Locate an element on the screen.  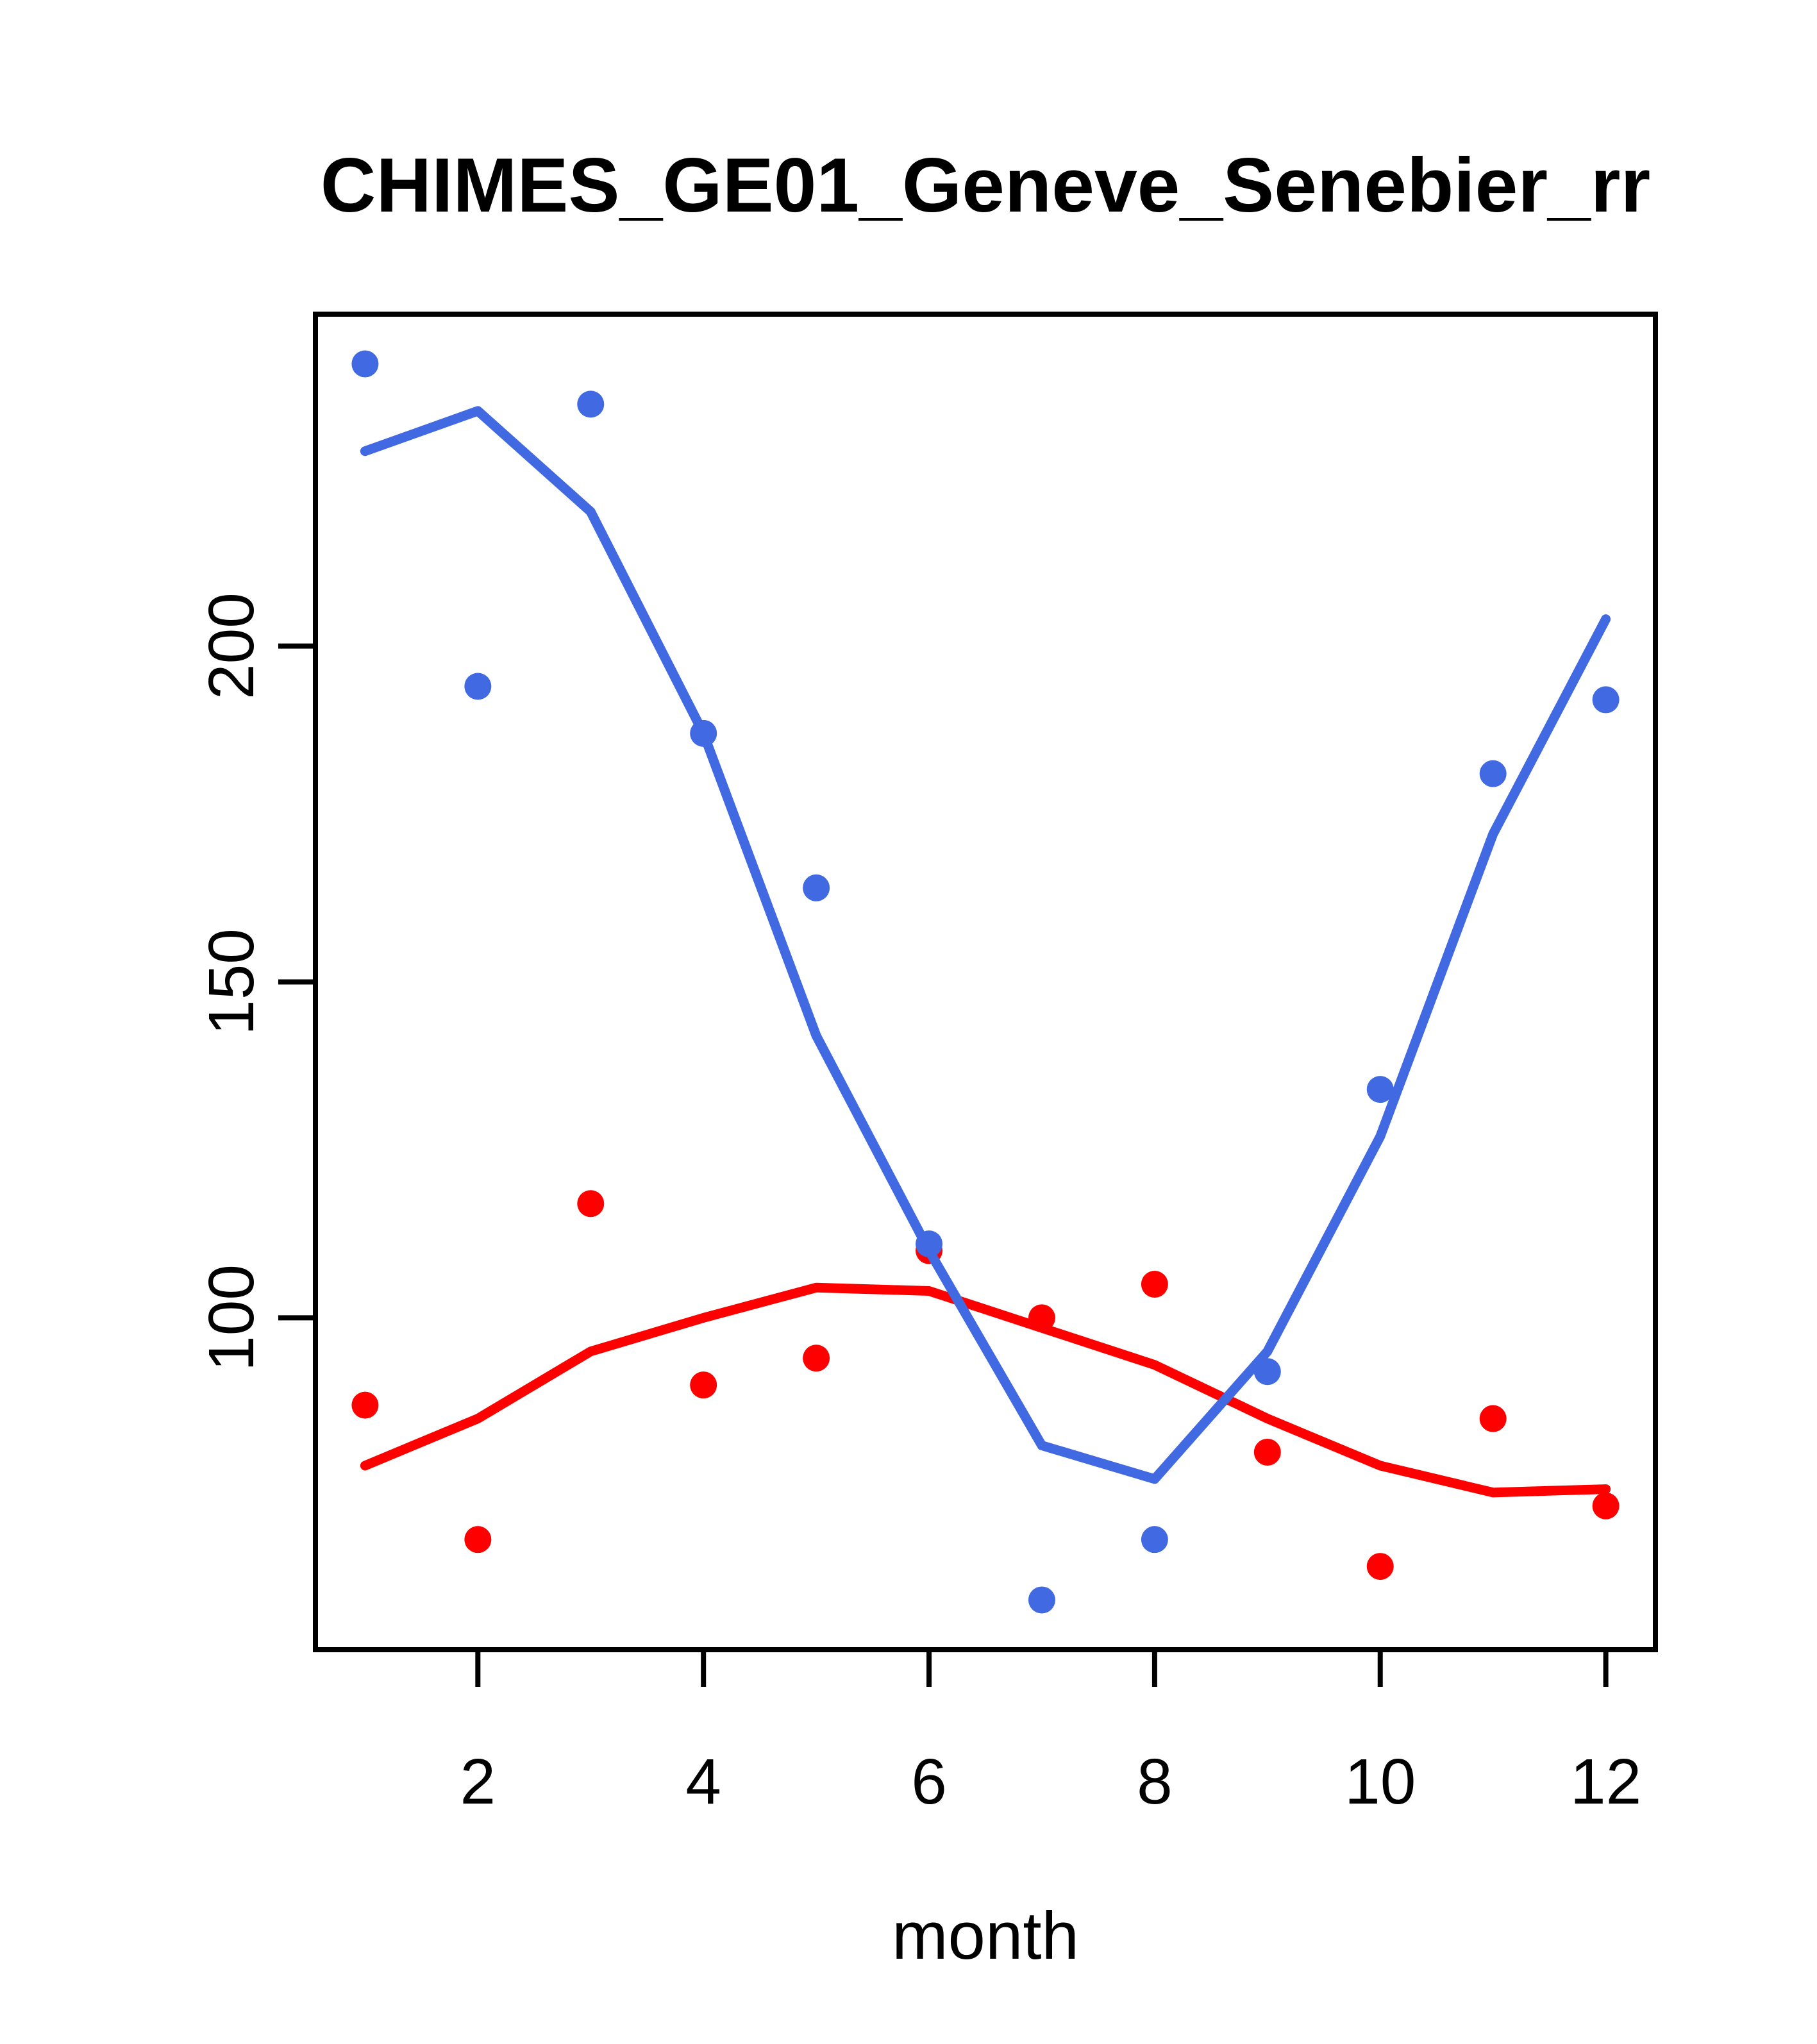
x-tick-label: 12 is located at coordinates (1605, 1782).